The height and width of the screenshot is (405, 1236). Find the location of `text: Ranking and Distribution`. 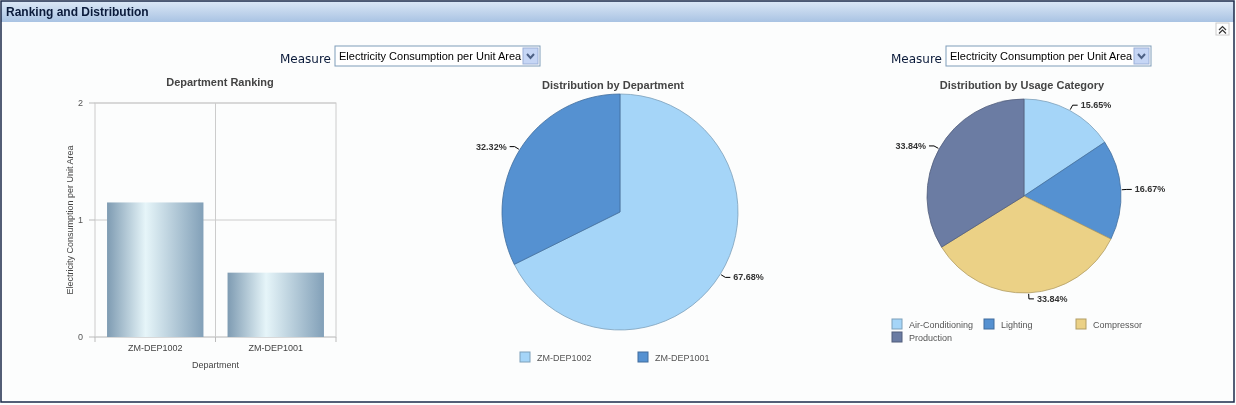

text: Ranking and Distribution is located at coordinates (77, 12).